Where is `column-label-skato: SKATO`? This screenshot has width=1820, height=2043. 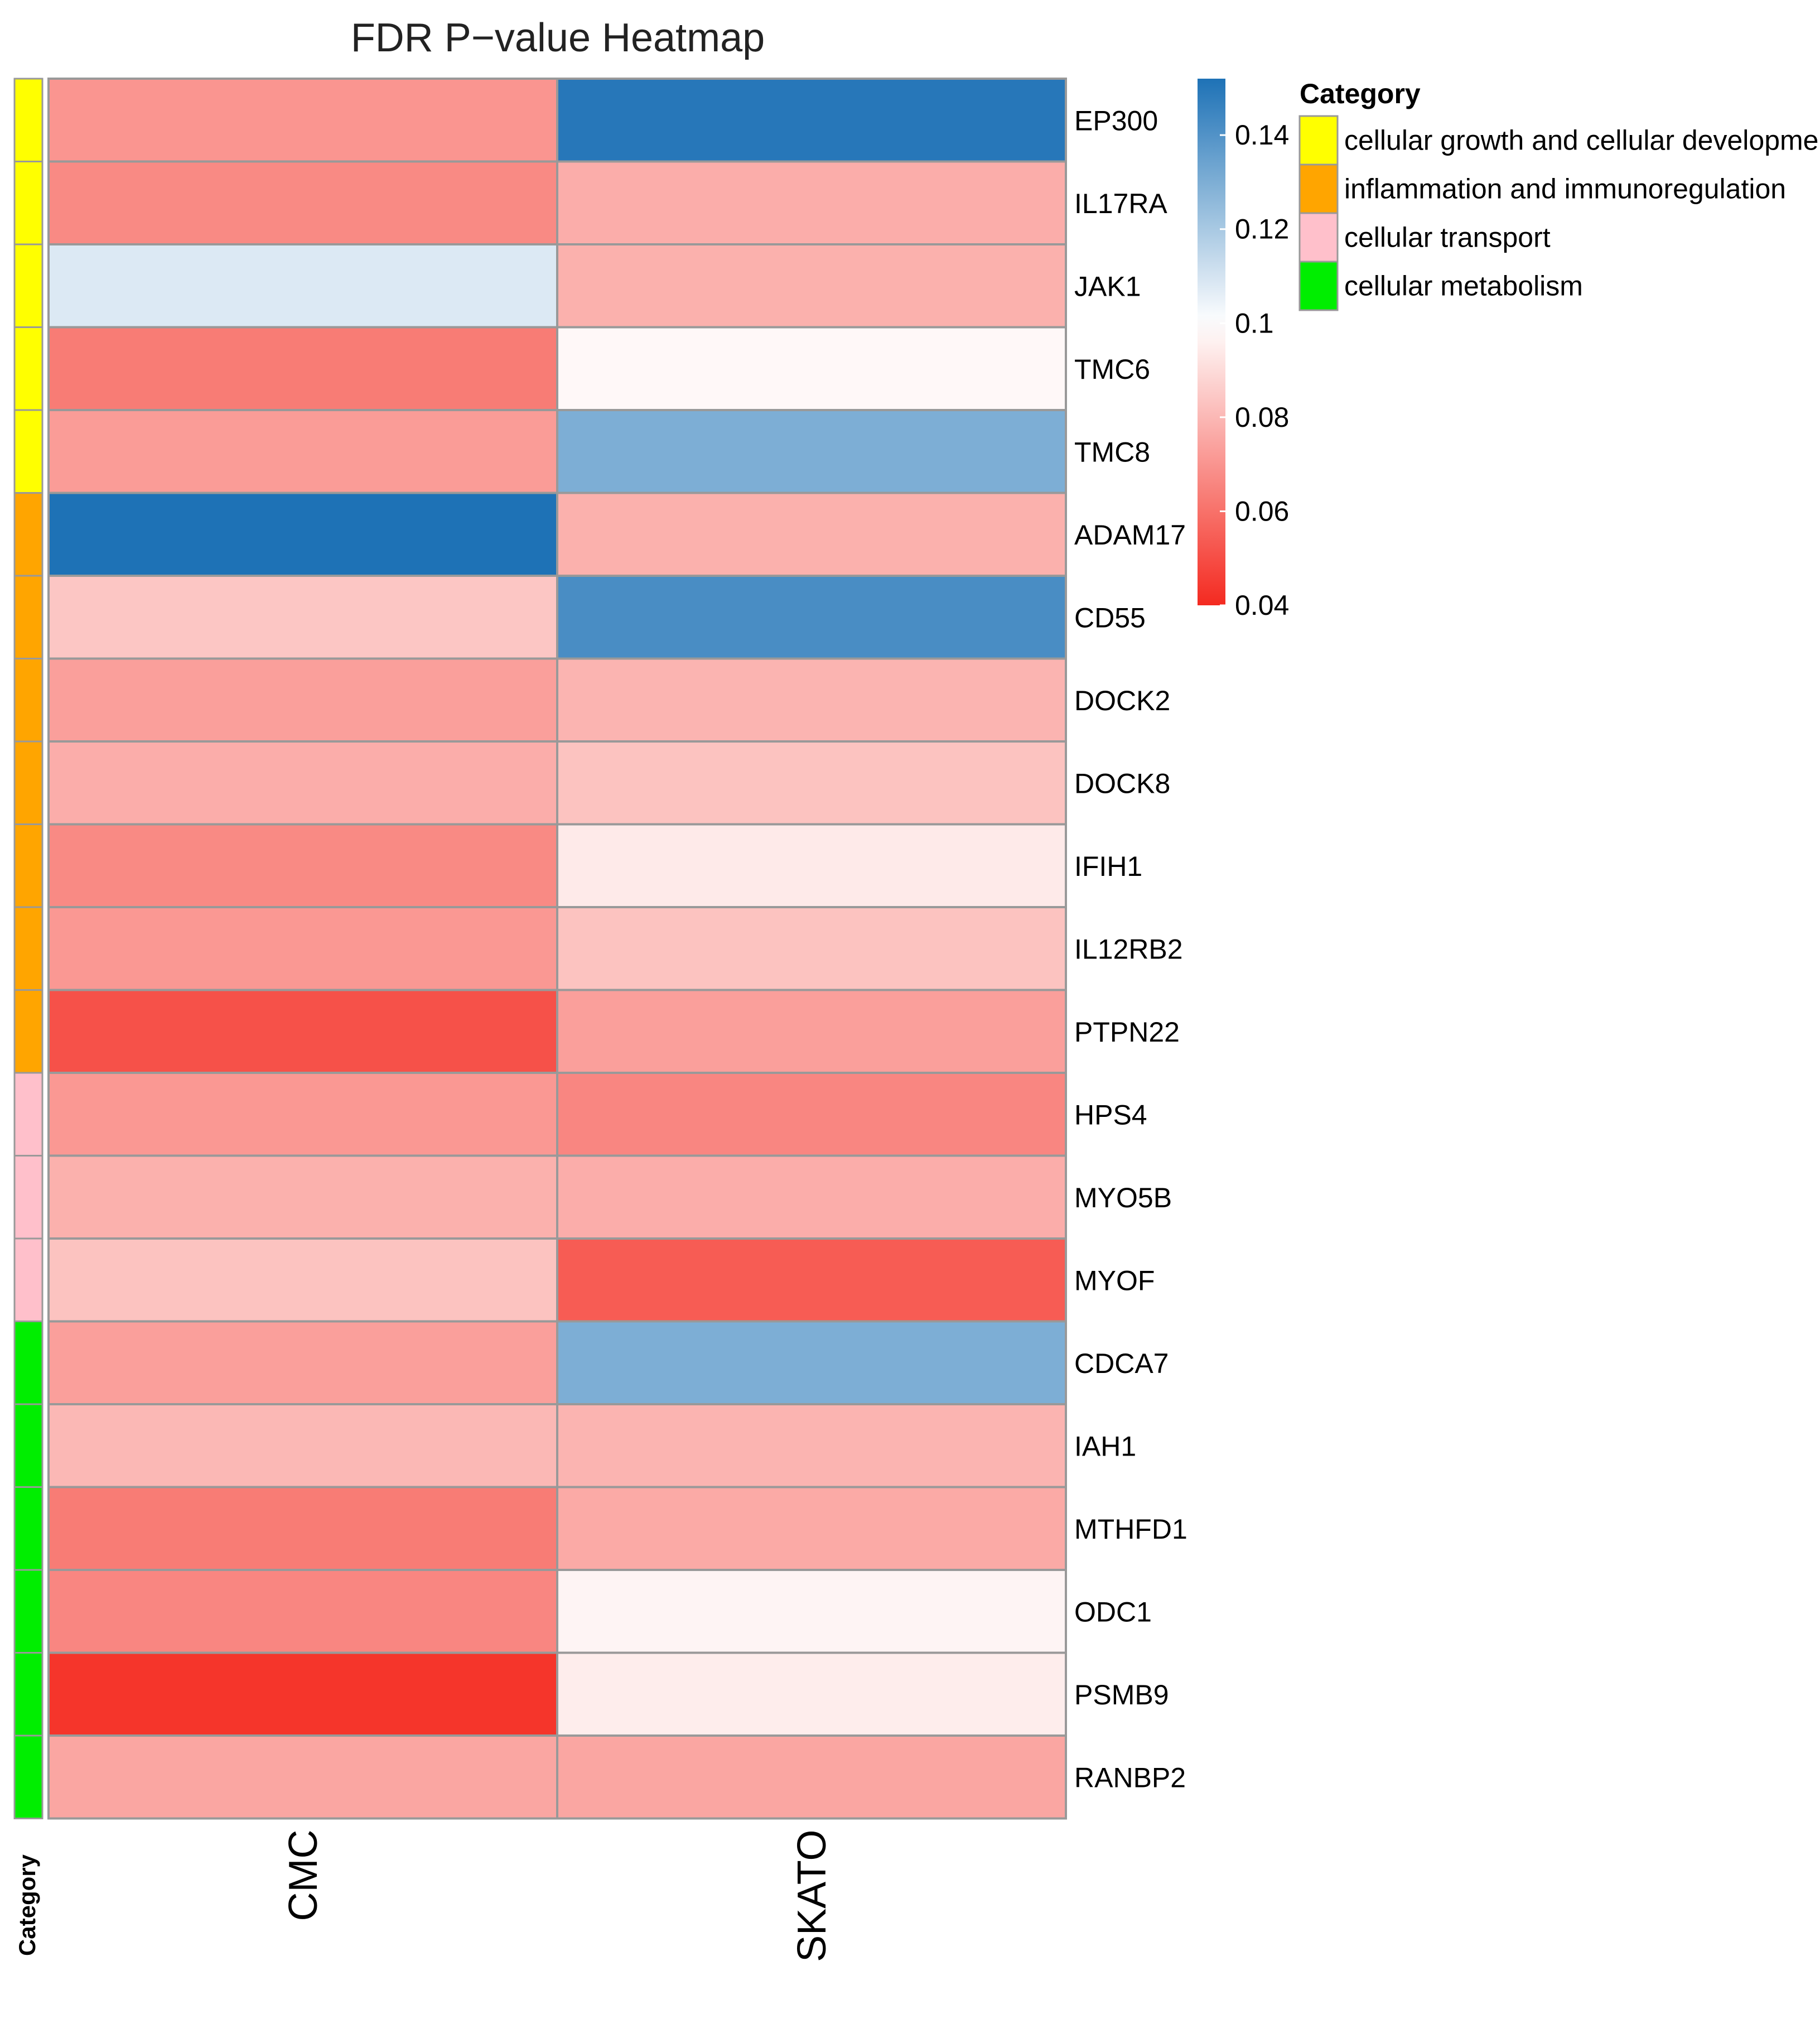 column-label-skato: SKATO is located at coordinates (812, 1896).